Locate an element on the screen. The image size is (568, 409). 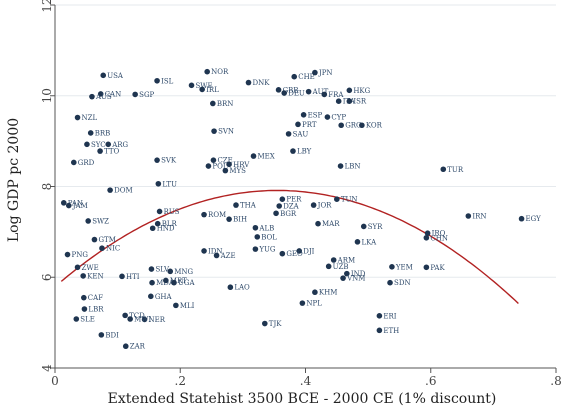
y-tick-label-0: 4 is located at coordinates (47, 368).